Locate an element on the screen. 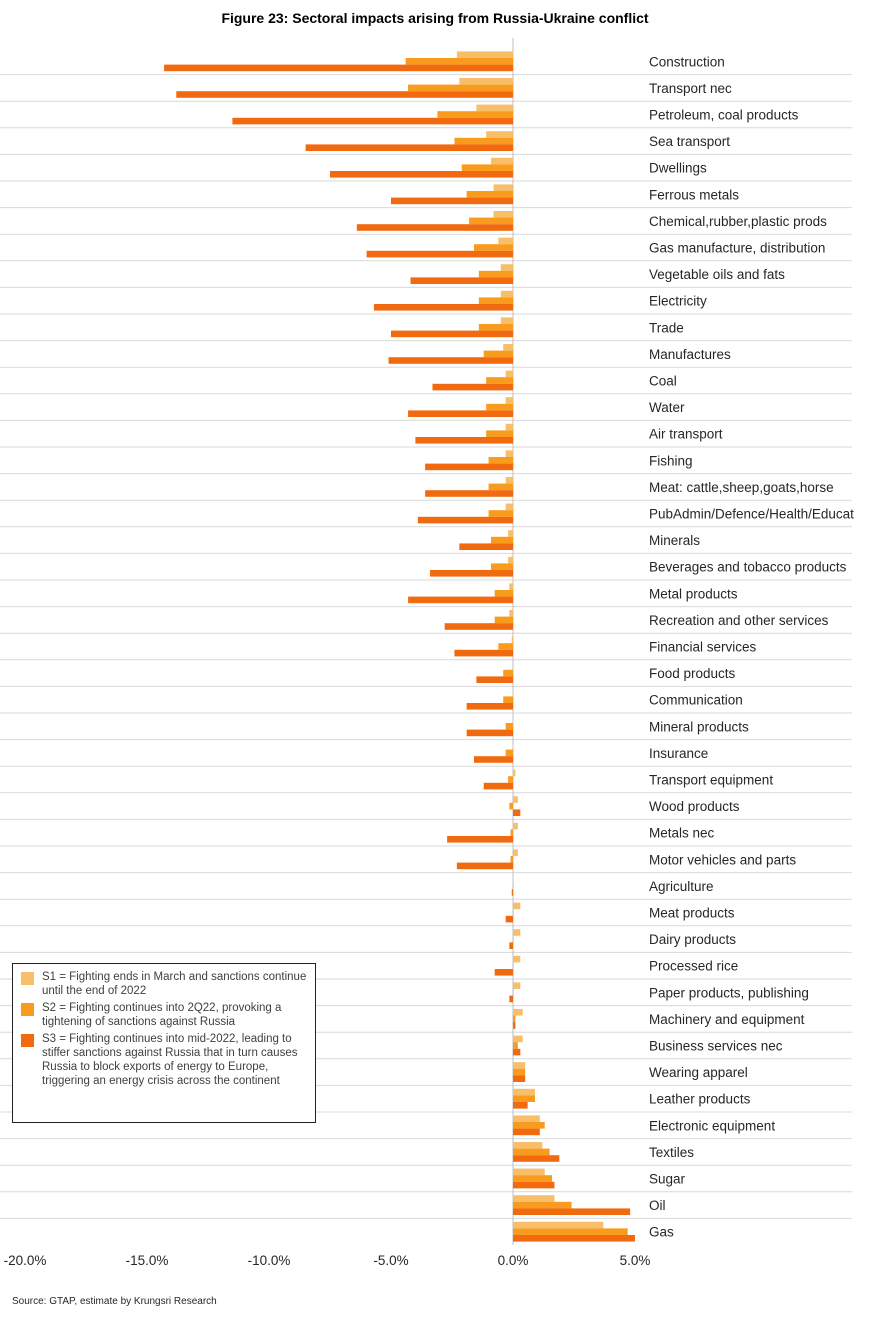  category-label: Motor vehicles and parts is located at coordinates (722, 859).